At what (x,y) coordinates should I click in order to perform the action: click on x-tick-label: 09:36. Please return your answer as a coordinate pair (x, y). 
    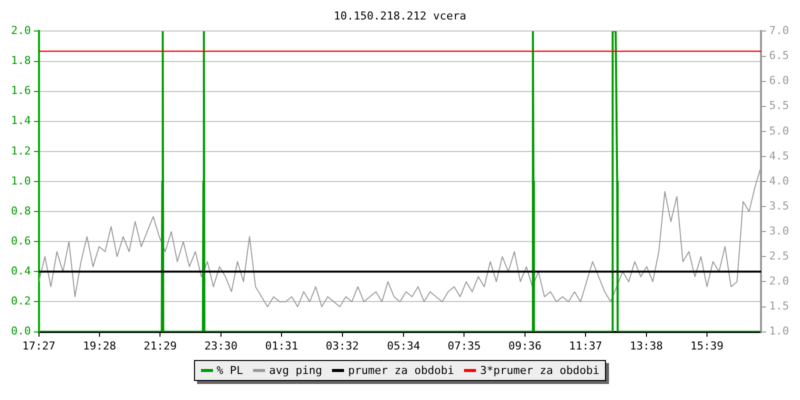
    Looking at the image, I should click on (525, 345).